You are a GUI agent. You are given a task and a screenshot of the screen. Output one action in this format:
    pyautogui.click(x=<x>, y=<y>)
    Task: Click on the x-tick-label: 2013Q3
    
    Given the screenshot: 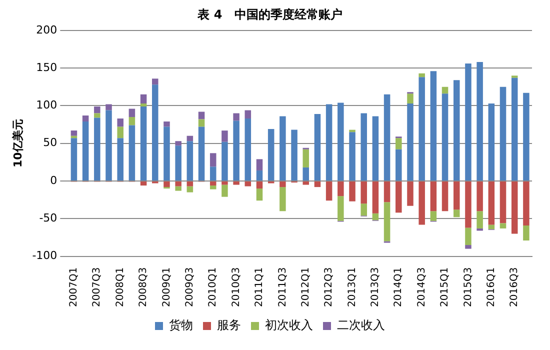 What is the action you would take?
    pyautogui.click(x=376, y=287)
    